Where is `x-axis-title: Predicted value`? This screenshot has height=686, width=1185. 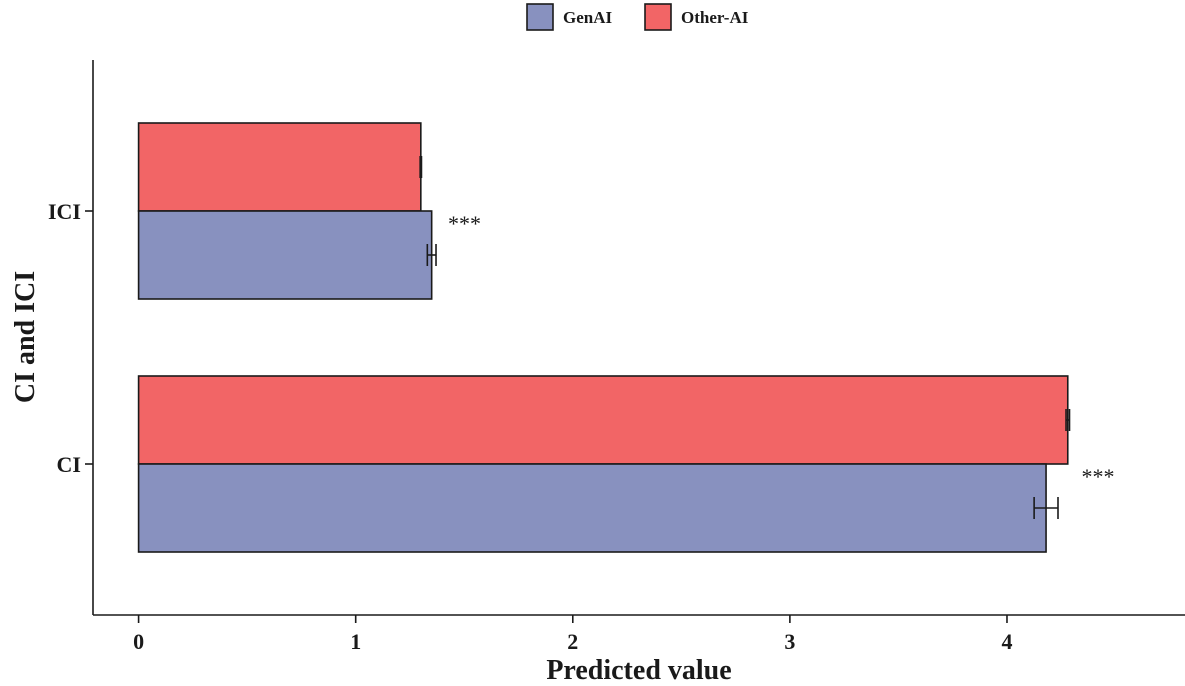 x-axis-title: Predicted value is located at coordinates (638, 670).